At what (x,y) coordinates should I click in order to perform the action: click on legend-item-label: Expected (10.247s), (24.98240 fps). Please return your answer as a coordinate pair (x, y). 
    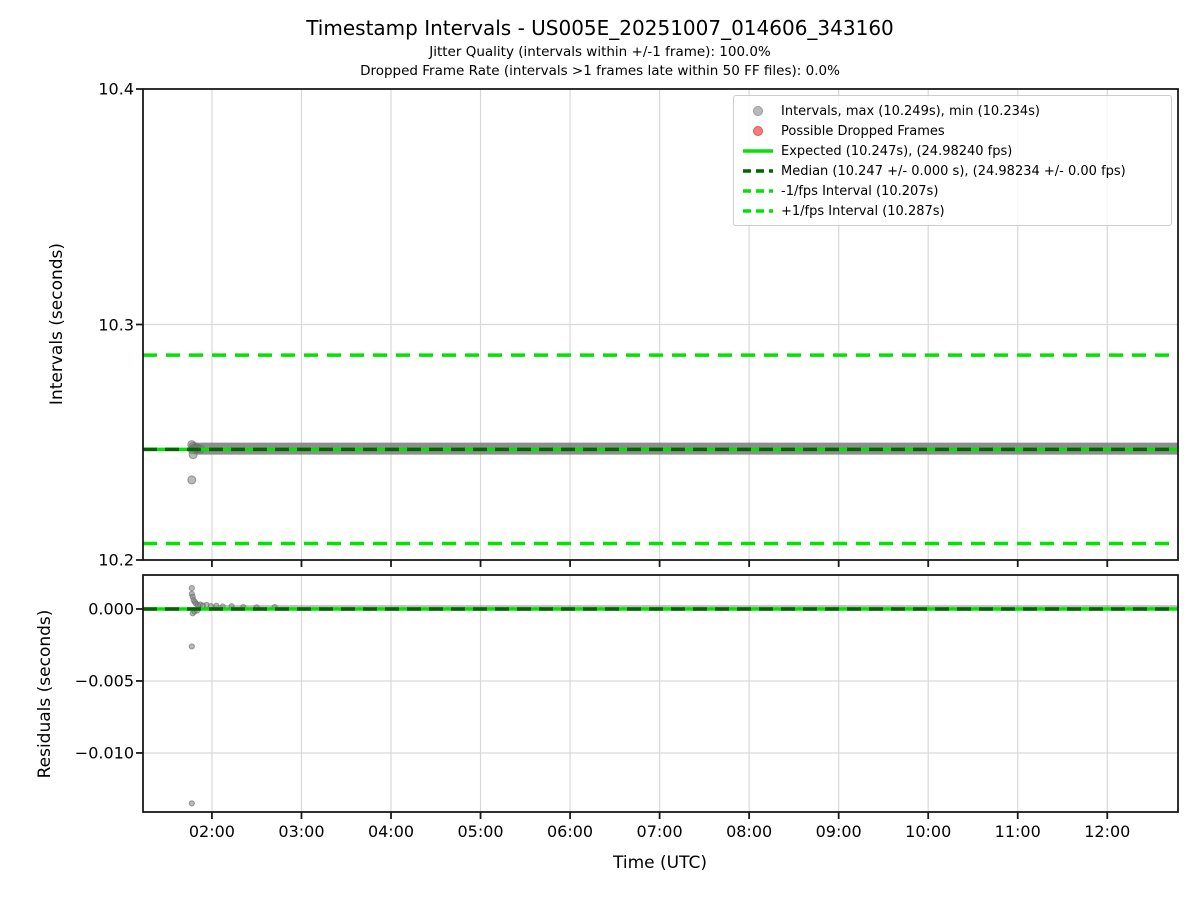
    Looking at the image, I should click on (897, 151).